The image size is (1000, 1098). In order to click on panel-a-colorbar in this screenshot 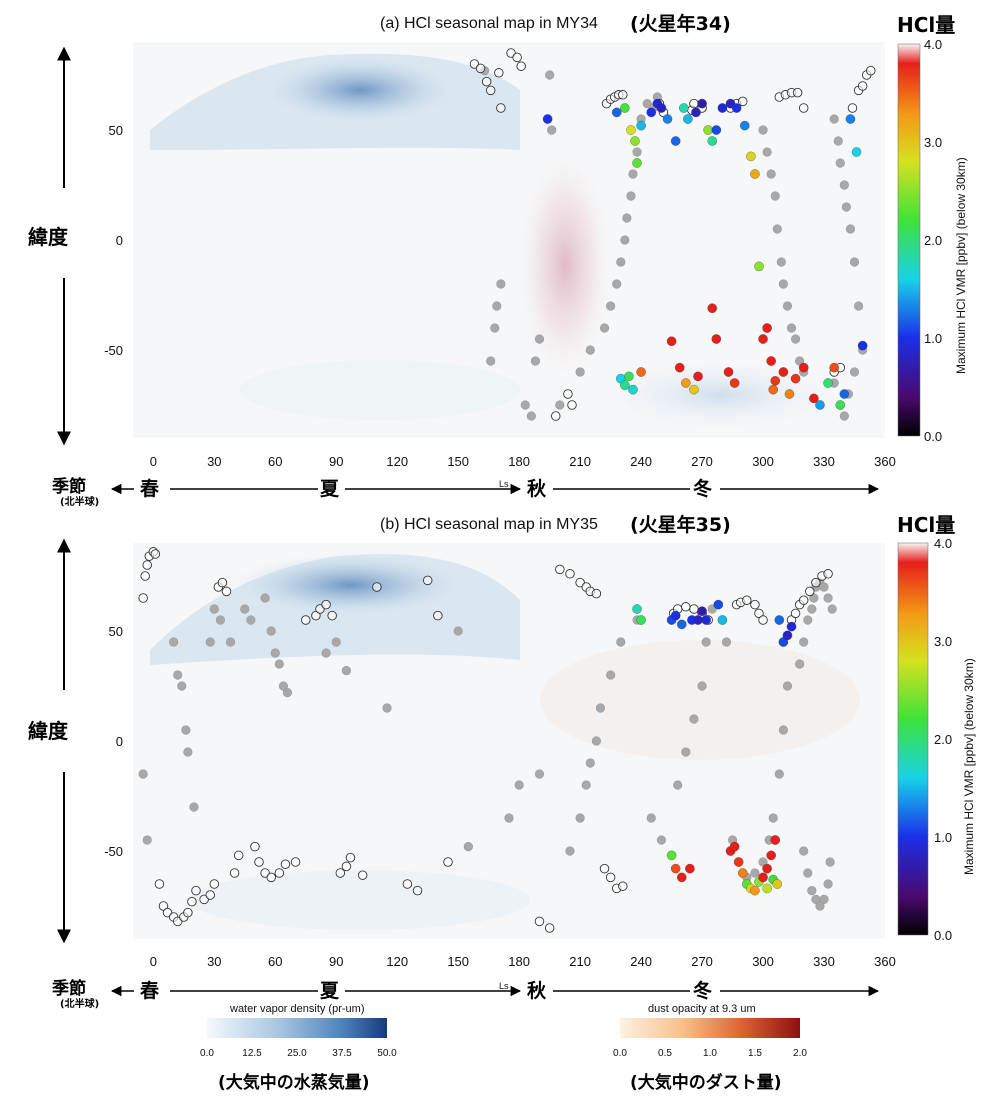, I will do `click(909, 240)`.